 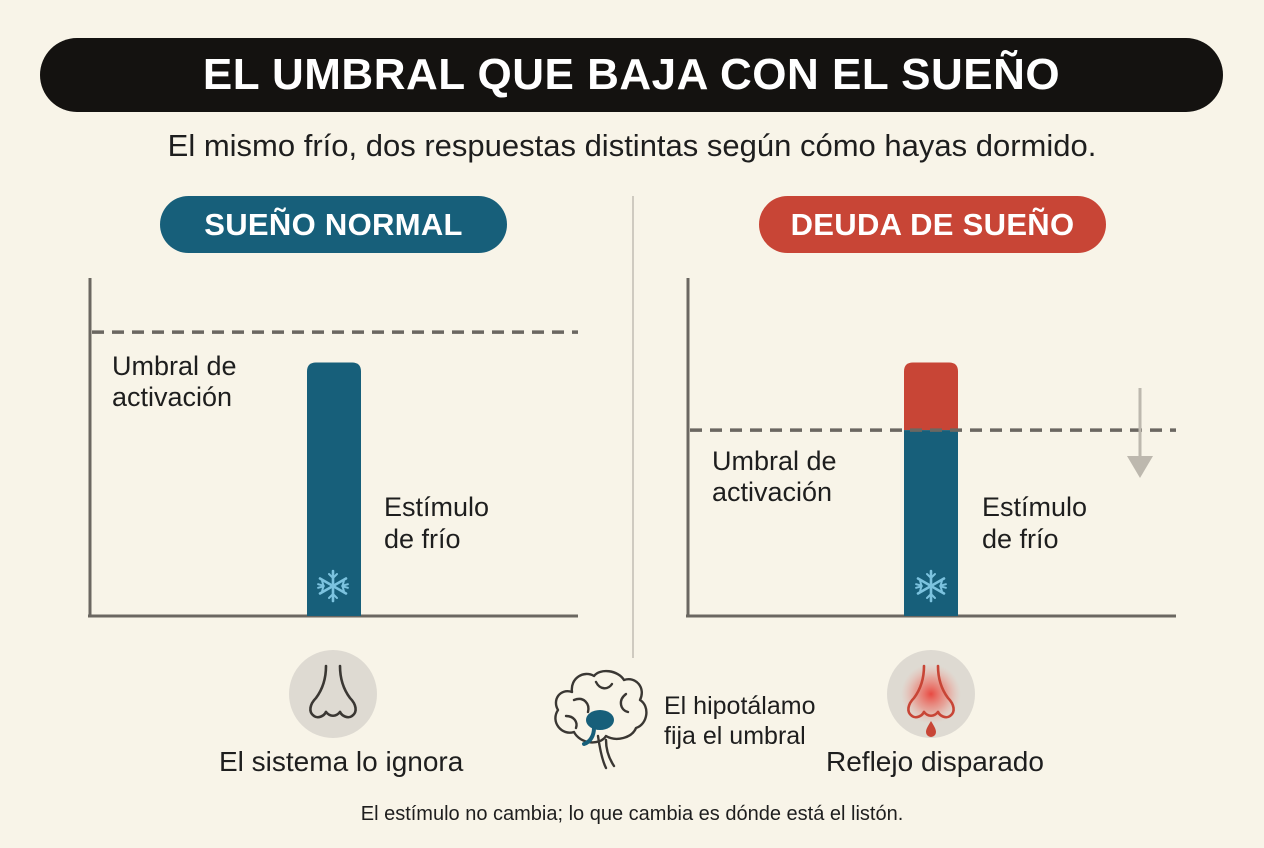 I want to click on right-threshold-label-2: activación, so click(x=772, y=492).